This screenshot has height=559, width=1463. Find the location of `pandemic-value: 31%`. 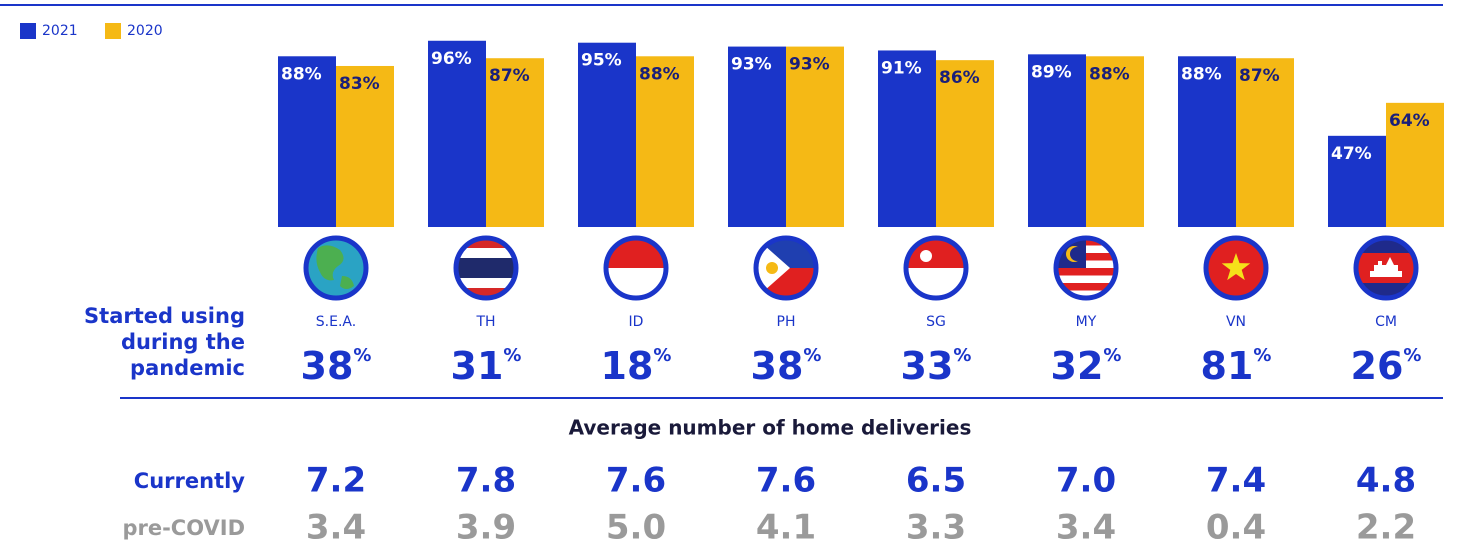

pandemic-value: 31% is located at coordinates (486, 366).